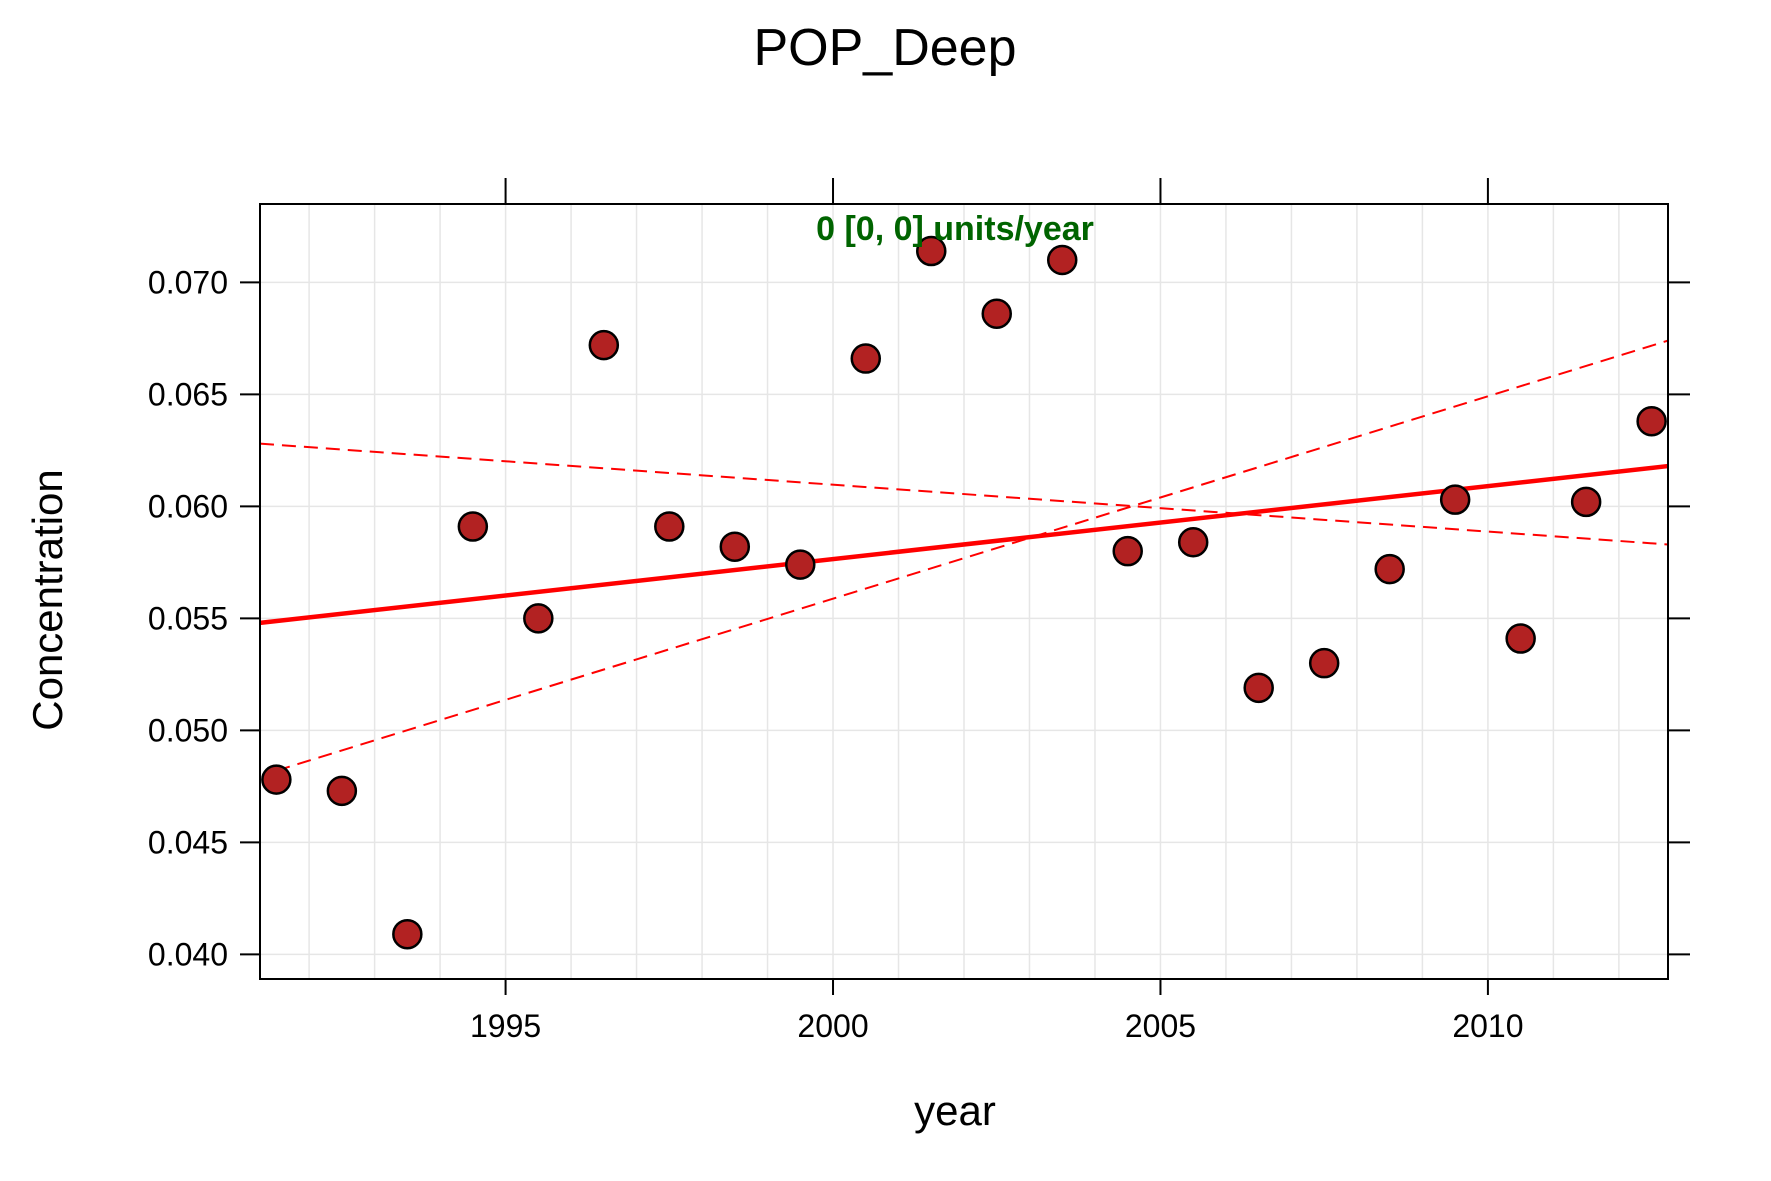 The image size is (1771, 1181). What do you see at coordinates (1487, 1026) in the screenshot?
I see `x-tick-label: 2010` at bounding box center [1487, 1026].